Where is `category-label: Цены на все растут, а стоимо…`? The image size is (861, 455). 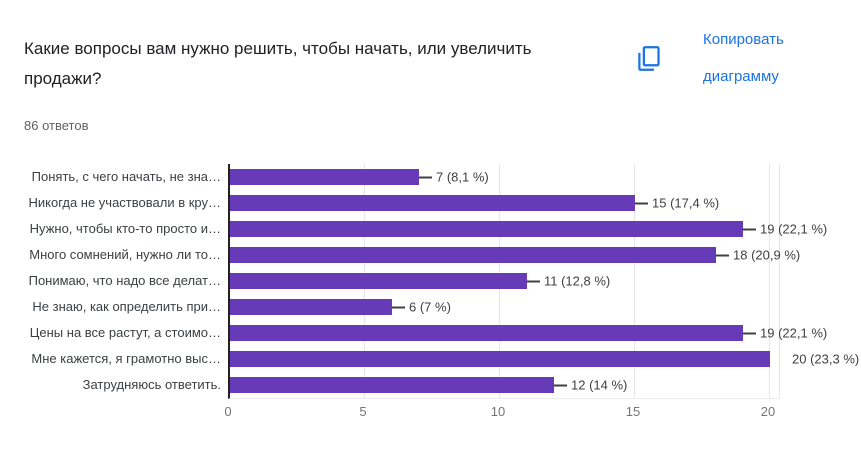 category-label: Цены на все растут, а стоимо… is located at coordinates (125, 332).